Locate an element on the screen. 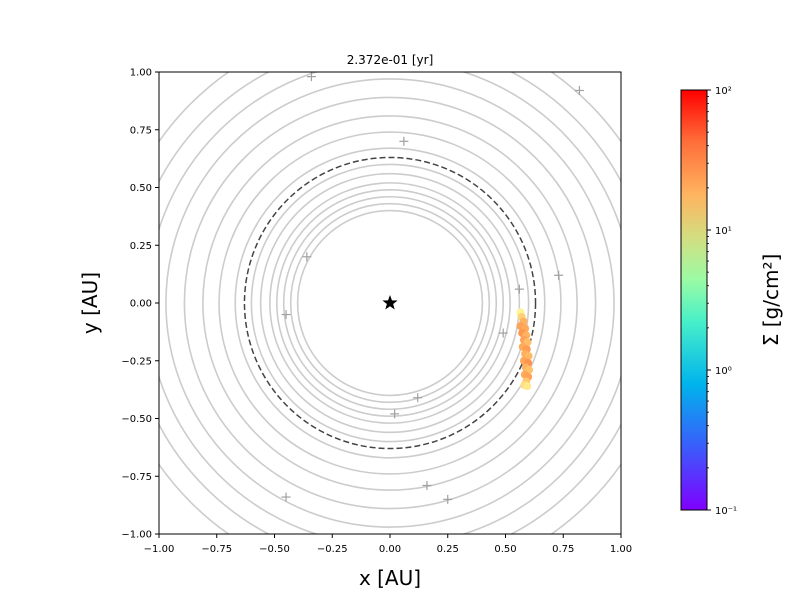 The height and width of the screenshot is (600, 800). y-axis-ticks: −1.00 −0.75 −0.50 −0.25 0.00 0.25 0.50 0.75 1.00 is located at coordinates (140, 304).